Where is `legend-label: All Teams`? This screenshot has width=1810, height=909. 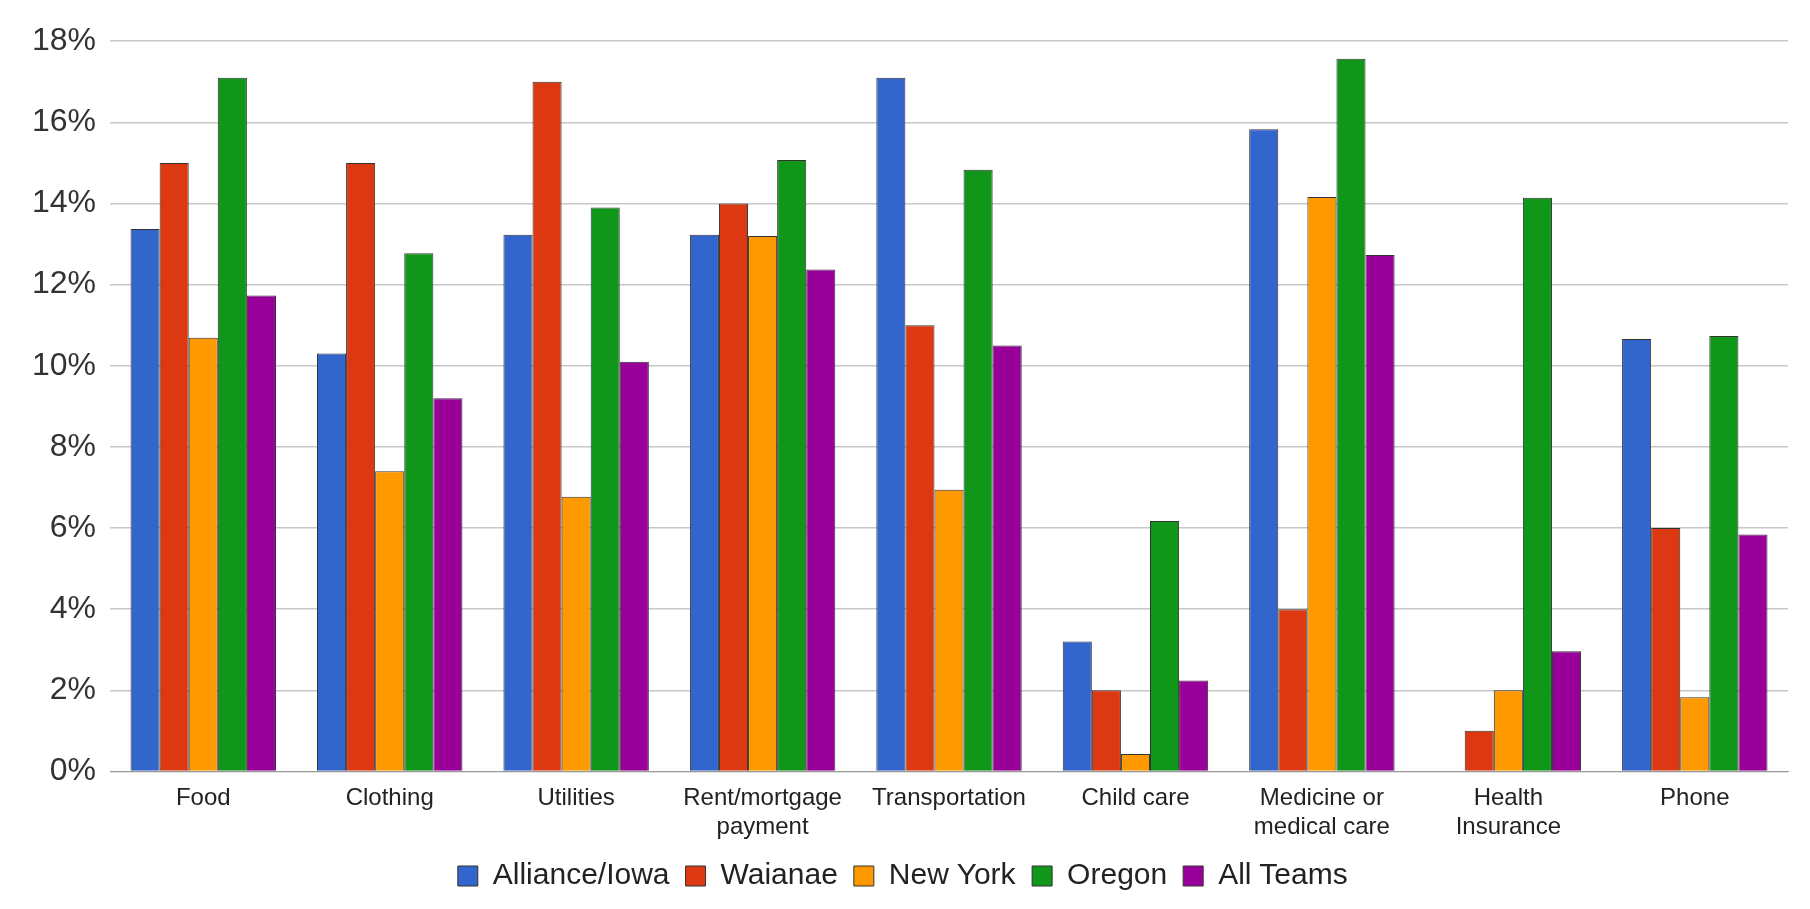 legend-label: All Teams is located at coordinates (1283, 874).